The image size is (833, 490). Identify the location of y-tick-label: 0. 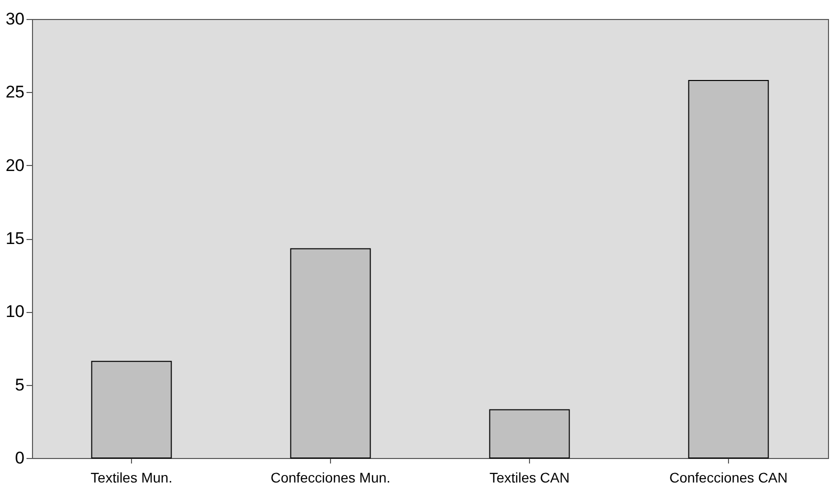
(19, 458).